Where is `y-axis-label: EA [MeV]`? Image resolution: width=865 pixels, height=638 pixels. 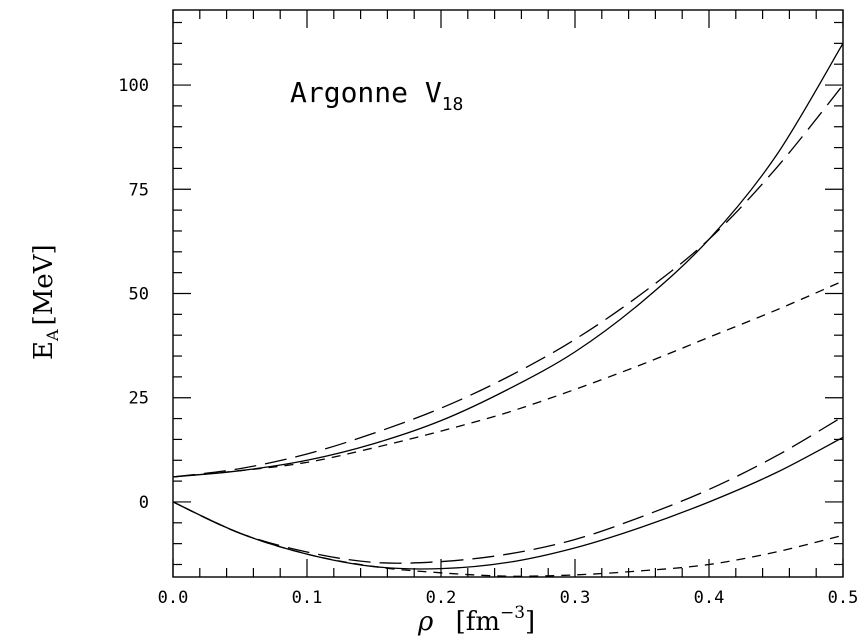 y-axis-label: EA [MeV] is located at coordinates (45, 302).